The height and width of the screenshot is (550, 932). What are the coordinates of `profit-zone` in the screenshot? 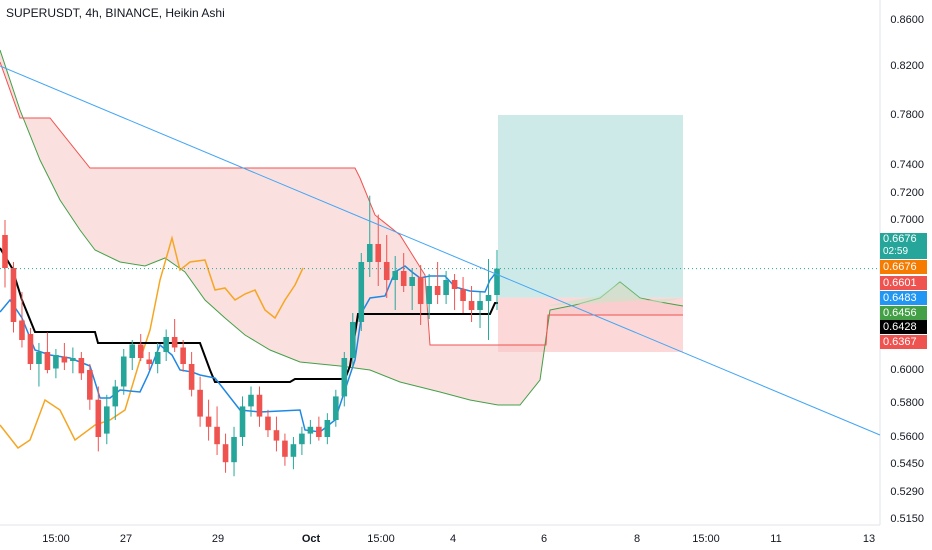 It's located at (590, 206).